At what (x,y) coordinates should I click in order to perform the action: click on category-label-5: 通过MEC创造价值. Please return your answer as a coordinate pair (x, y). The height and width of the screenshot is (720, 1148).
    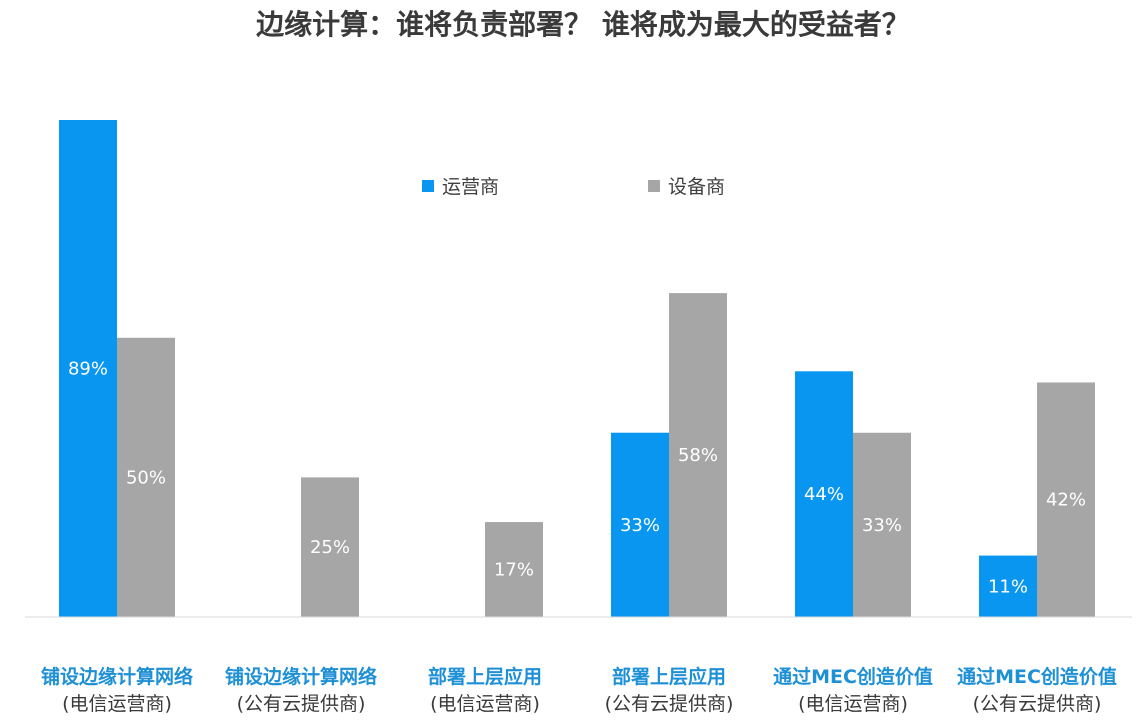
    Looking at the image, I should click on (853, 676).